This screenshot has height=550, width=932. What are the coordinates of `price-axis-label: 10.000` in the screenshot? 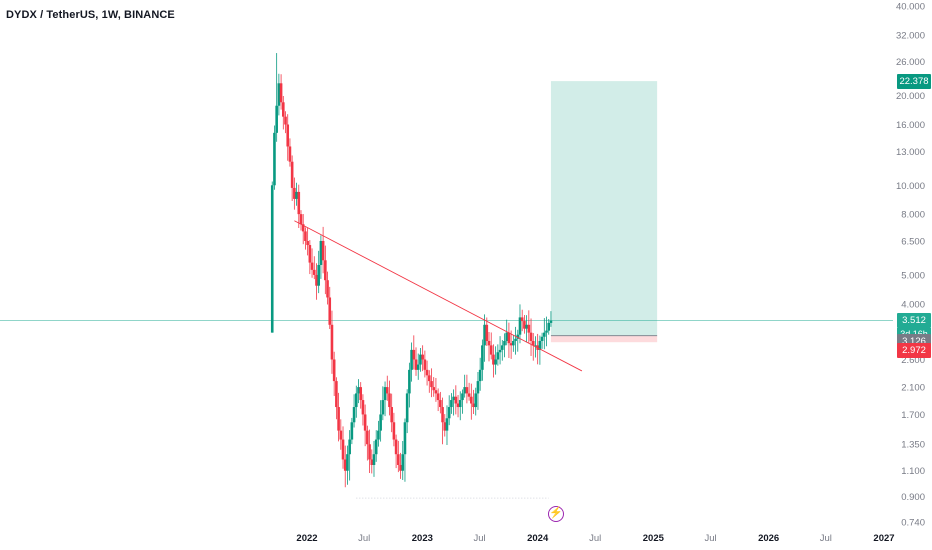 It's located at (910, 186).